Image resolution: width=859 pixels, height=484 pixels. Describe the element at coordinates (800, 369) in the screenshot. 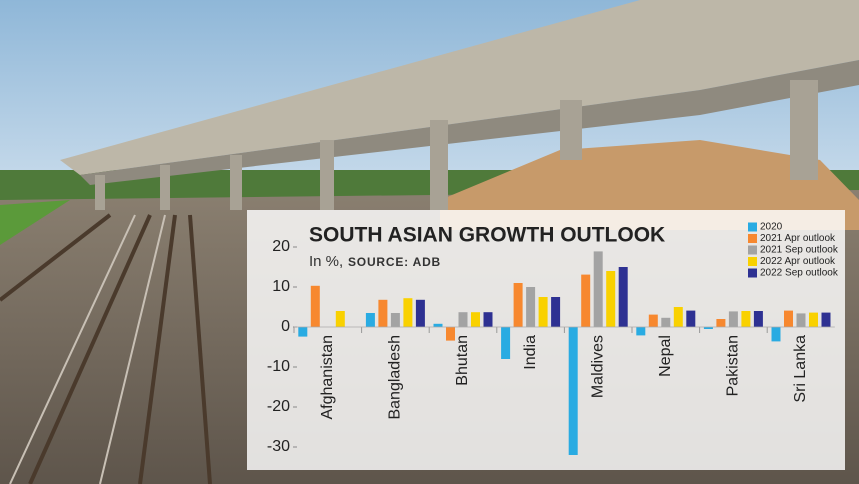

I see `x-tick-label: Sri Lanka` at that location.